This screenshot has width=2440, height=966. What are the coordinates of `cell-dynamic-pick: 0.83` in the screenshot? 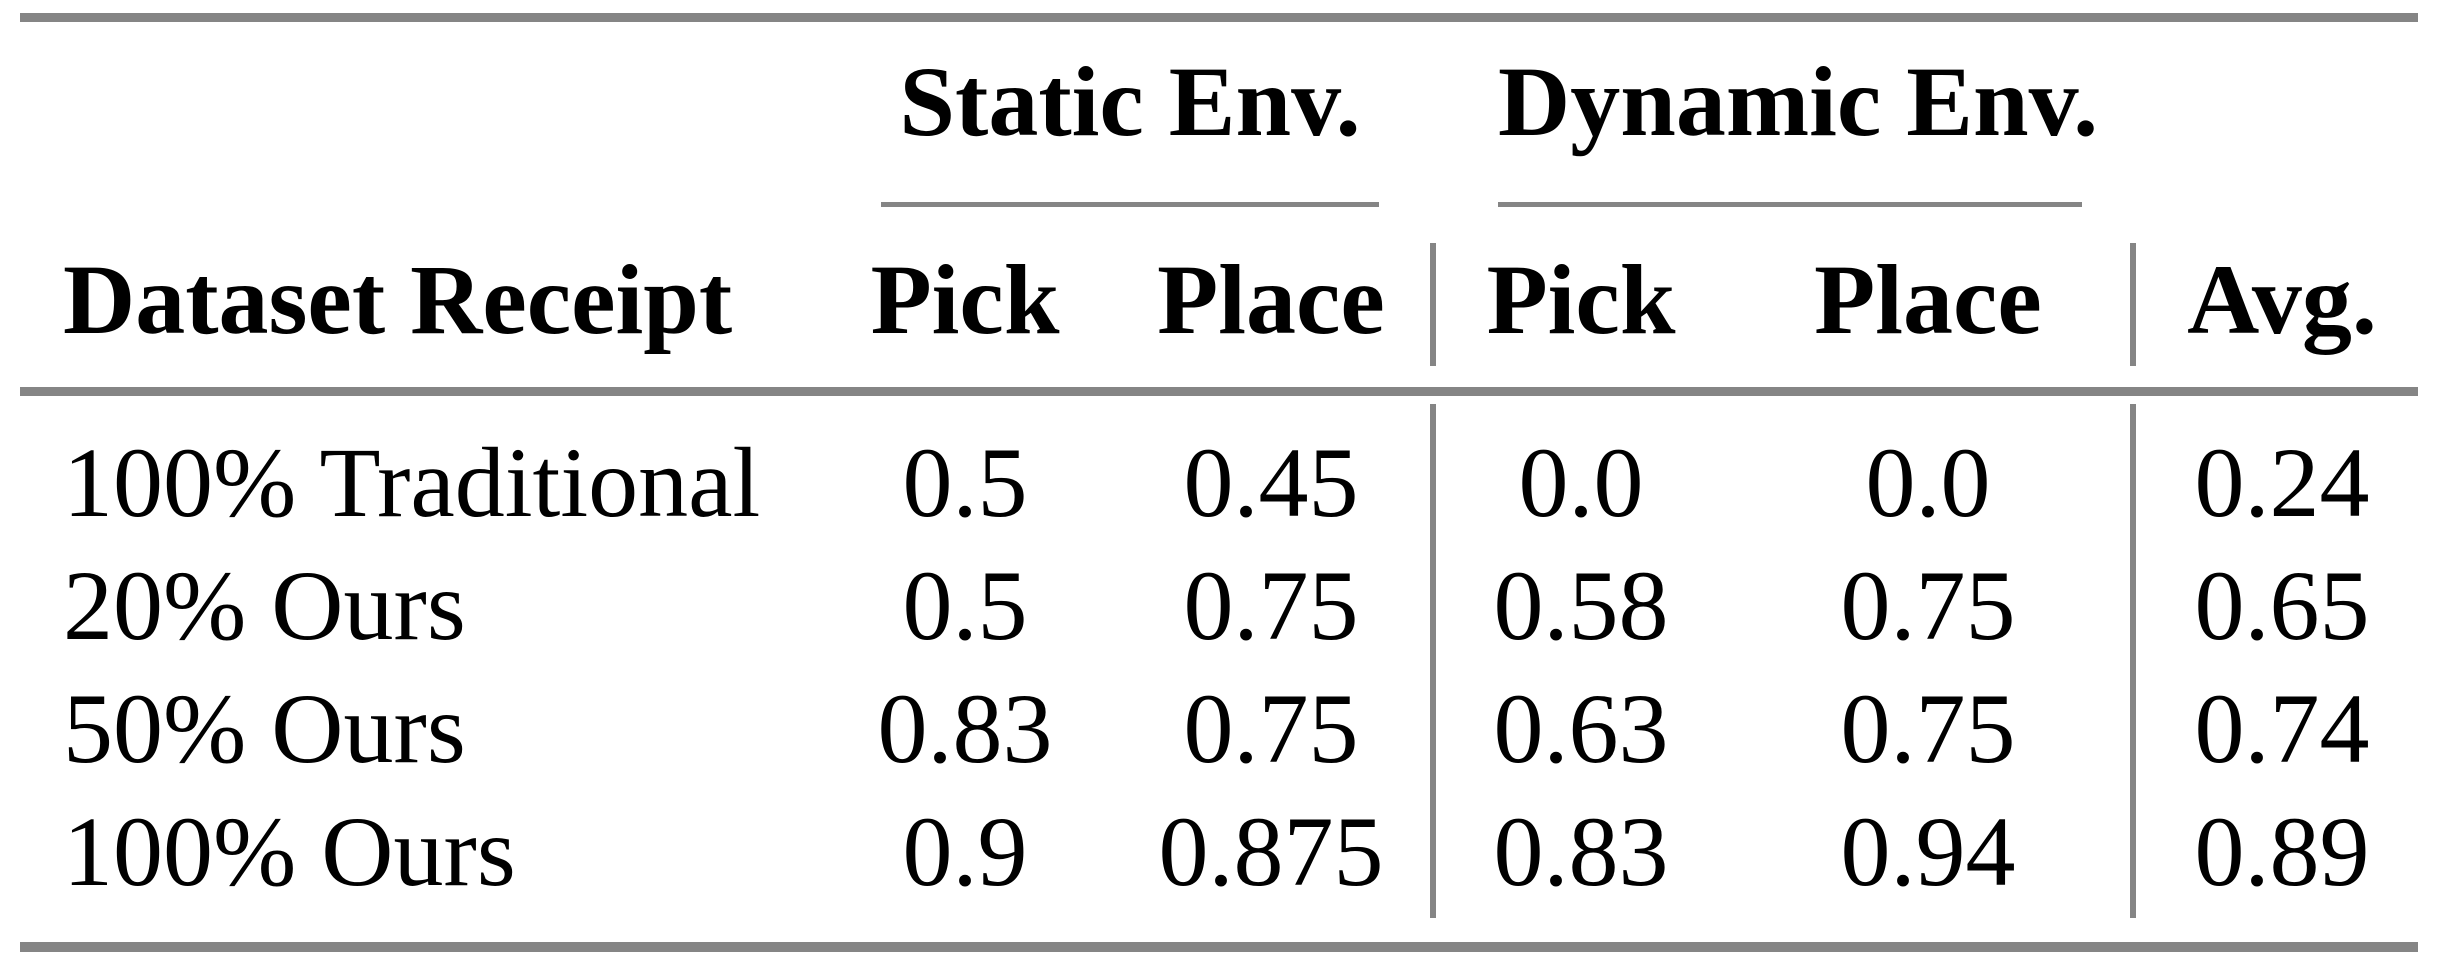 It's located at (1581, 851).